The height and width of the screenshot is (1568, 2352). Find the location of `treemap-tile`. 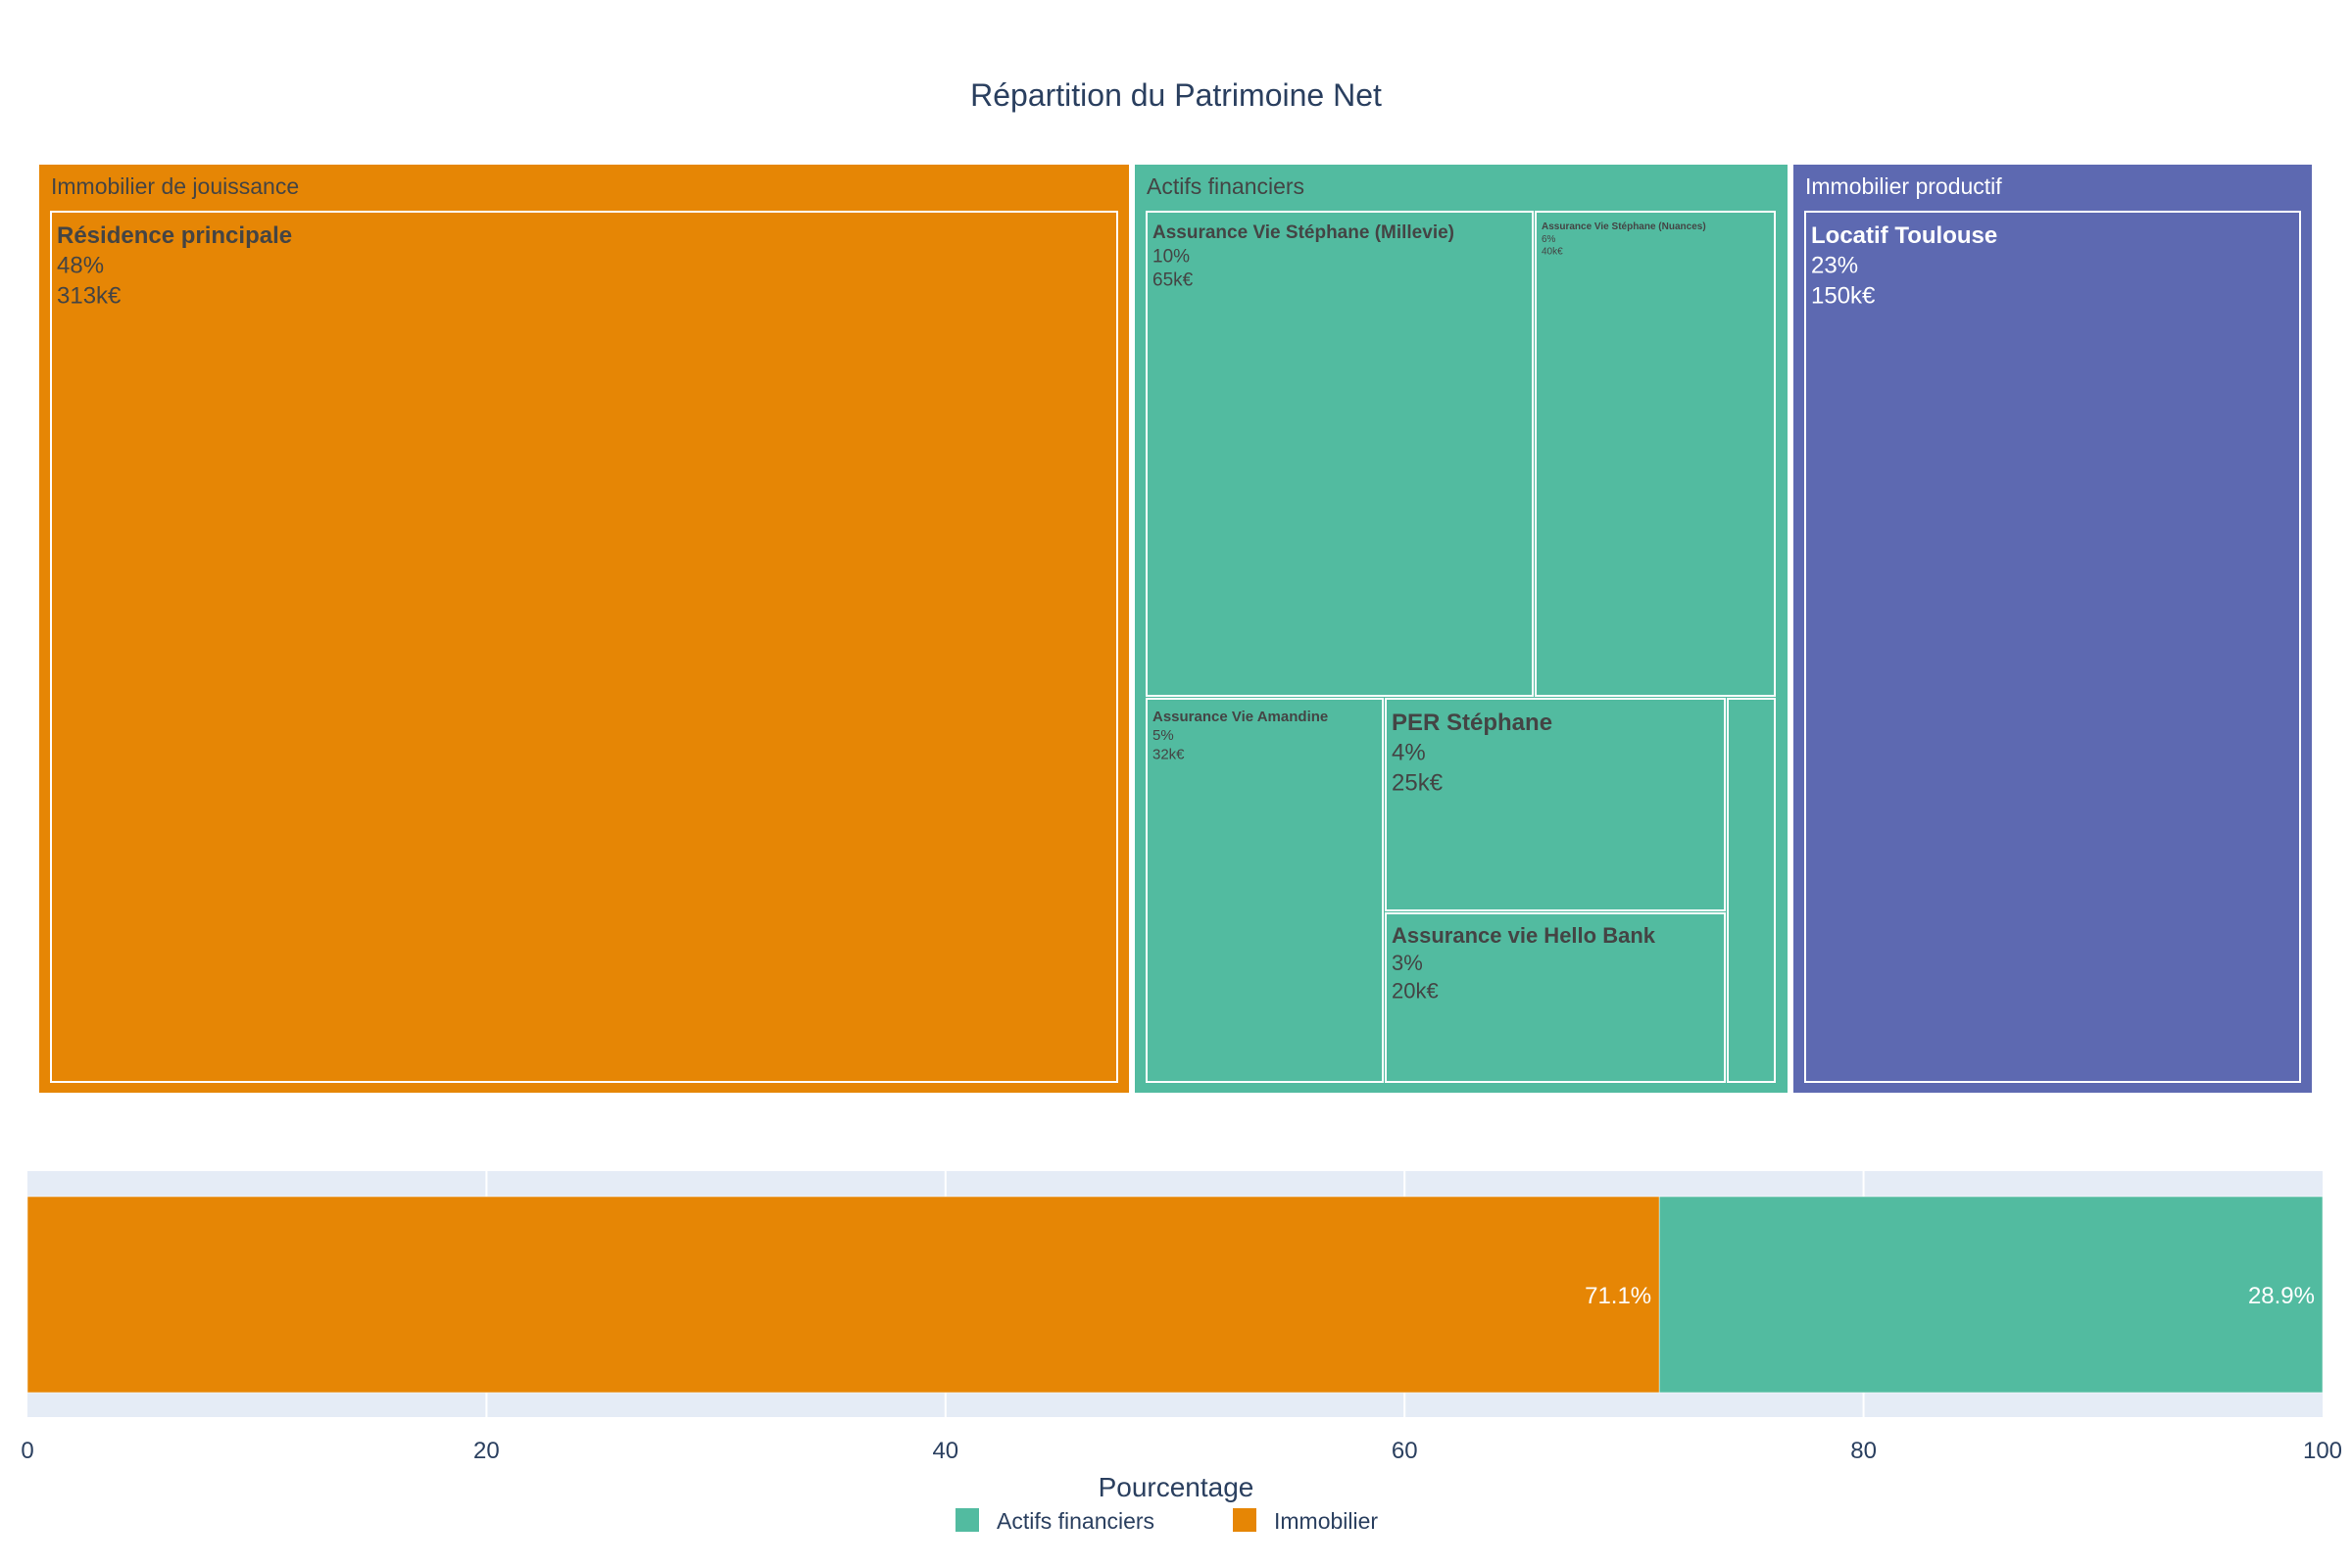

treemap-tile is located at coordinates (1751, 890).